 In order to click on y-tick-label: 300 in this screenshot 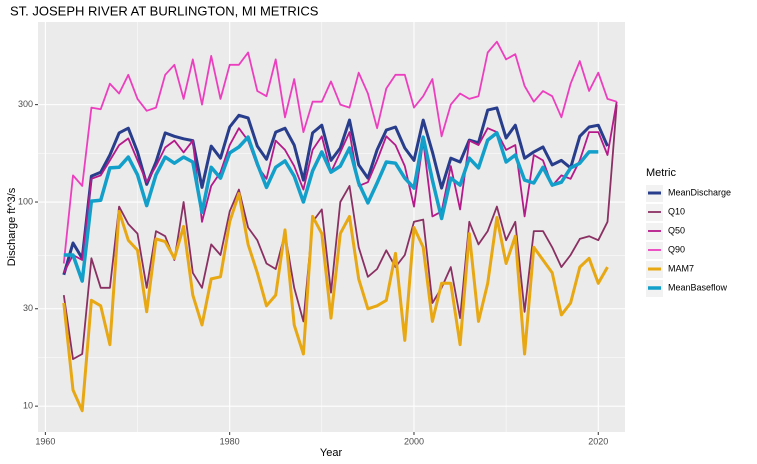, I will do `click(25, 104)`.